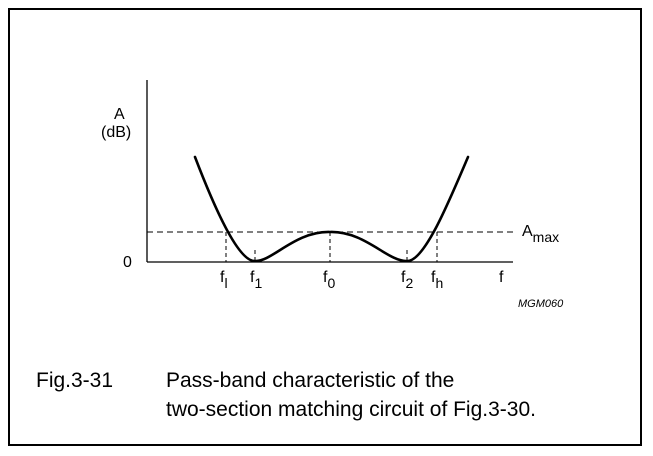 This screenshot has height=456, width=653. I want to click on y-zero-label: 0, so click(127, 262).